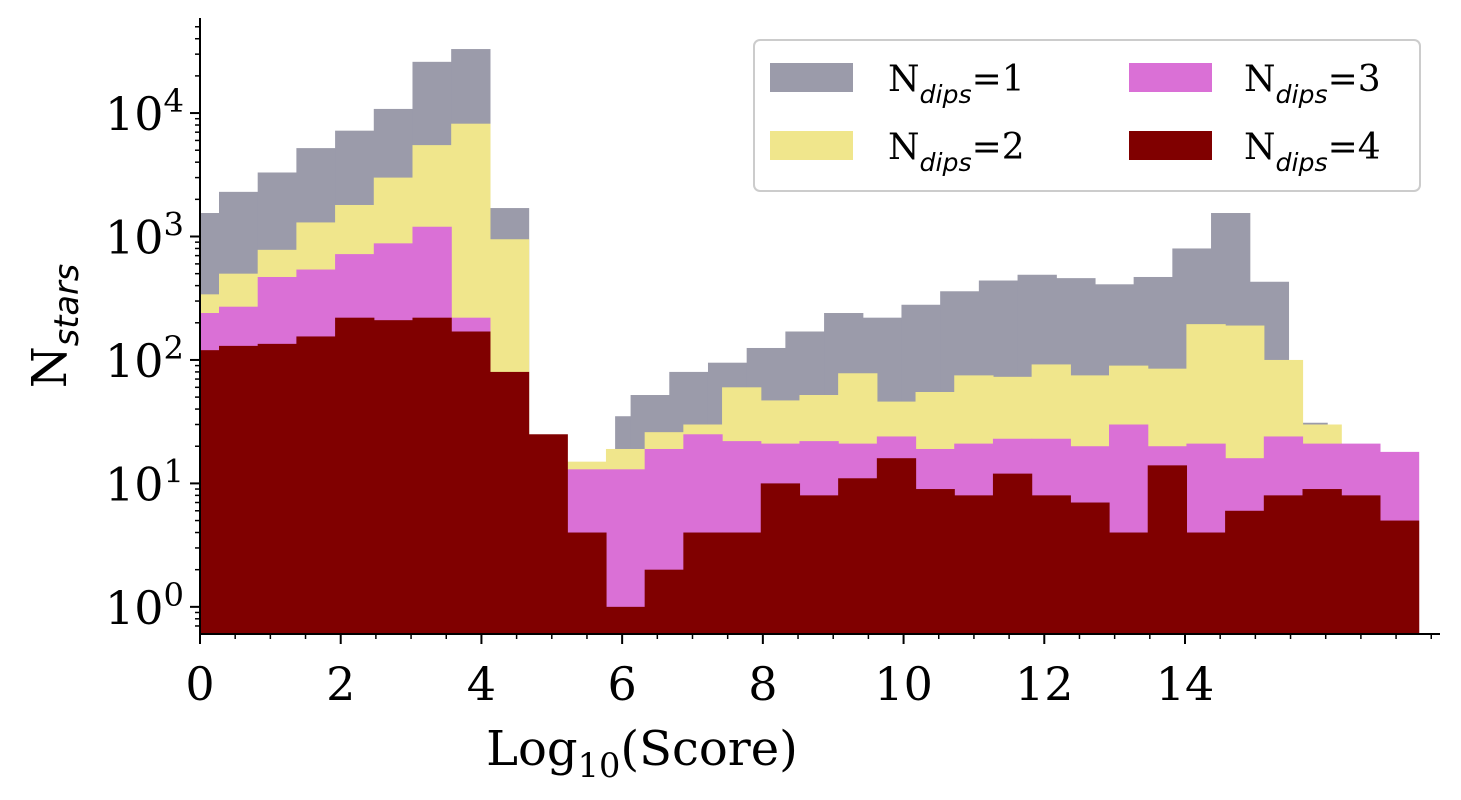 The image size is (1461, 800). I want to click on legend-entry-4: Ndips=4, so click(1255, 152).